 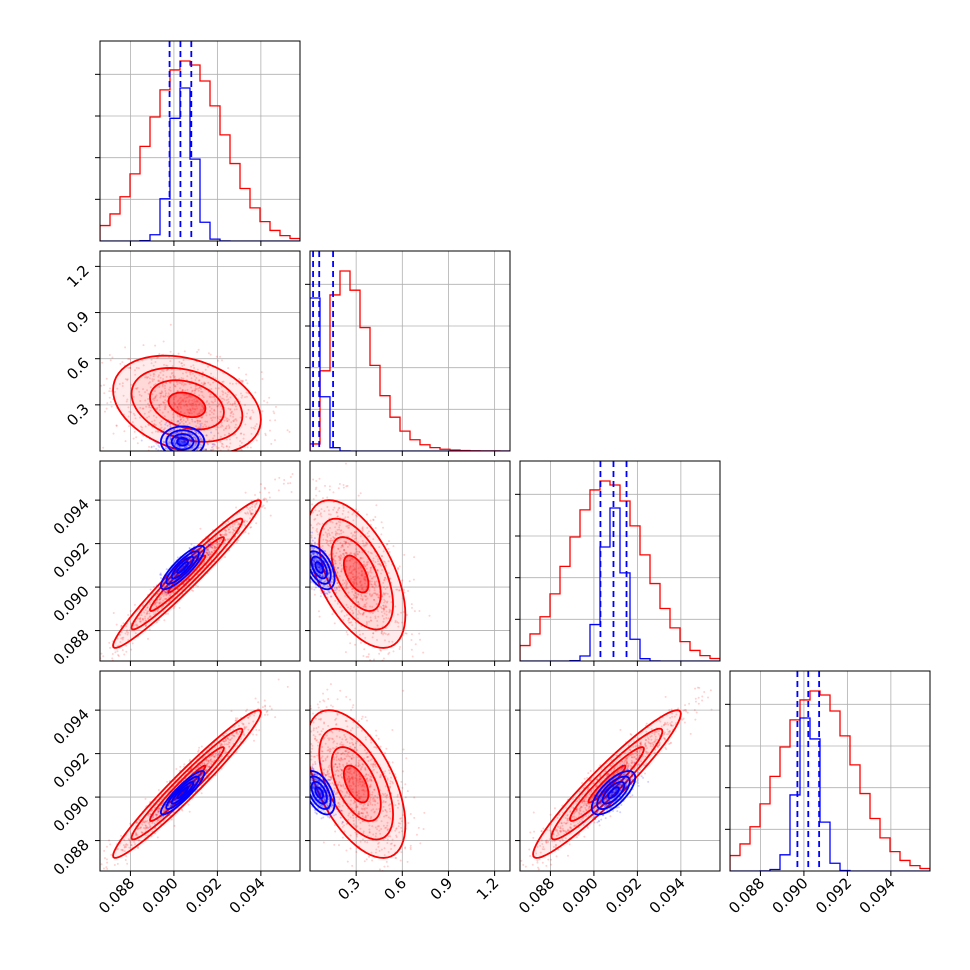 I want to click on blue-contour, so click(x=182, y=442).